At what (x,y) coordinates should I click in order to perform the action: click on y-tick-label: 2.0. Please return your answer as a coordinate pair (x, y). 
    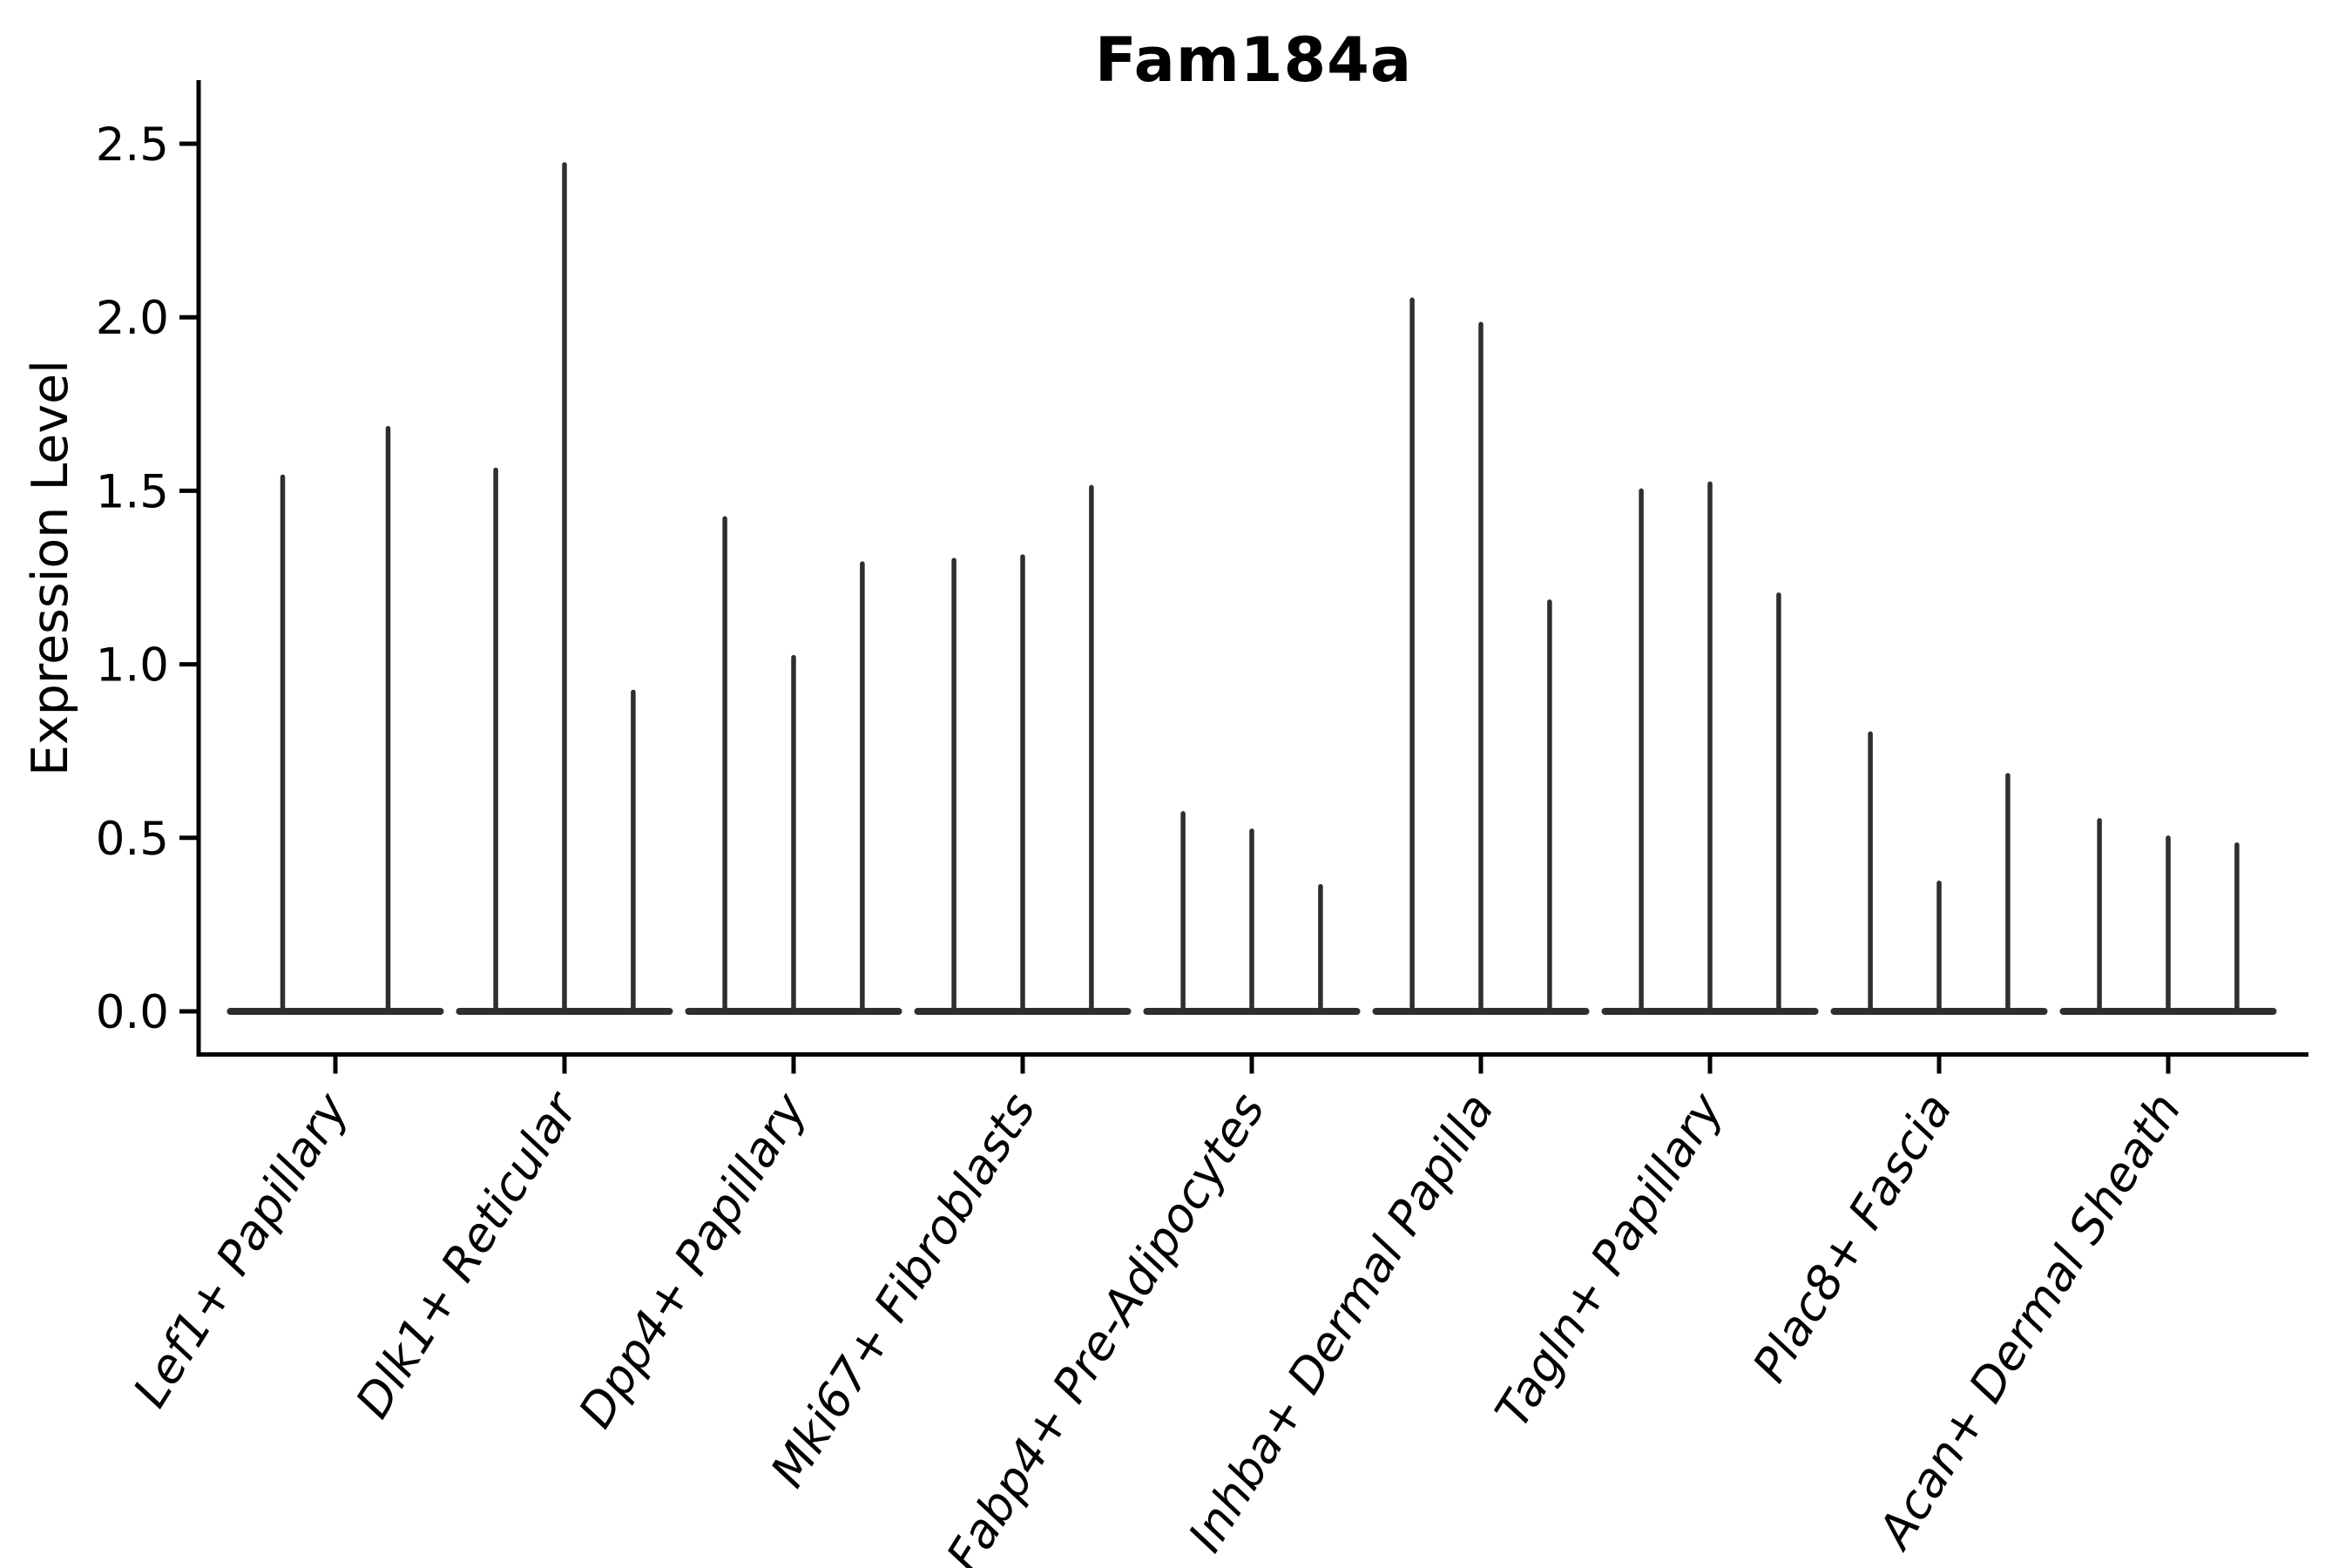
    Looking at the image, I should click on (132, 319).